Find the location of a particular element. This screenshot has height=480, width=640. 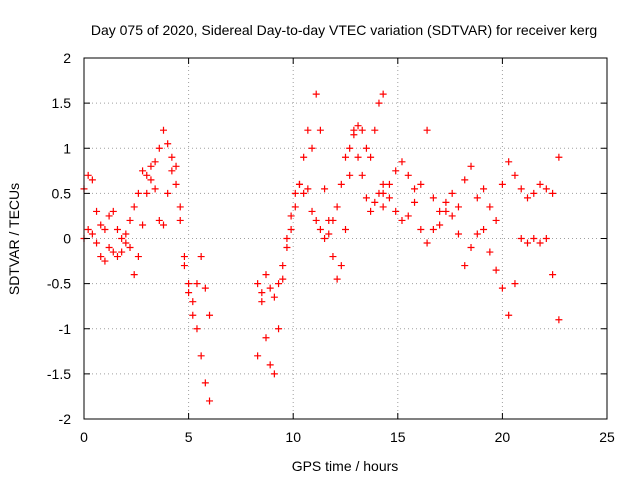

x-tick-label: 25 is located at coordinates (607, 437).